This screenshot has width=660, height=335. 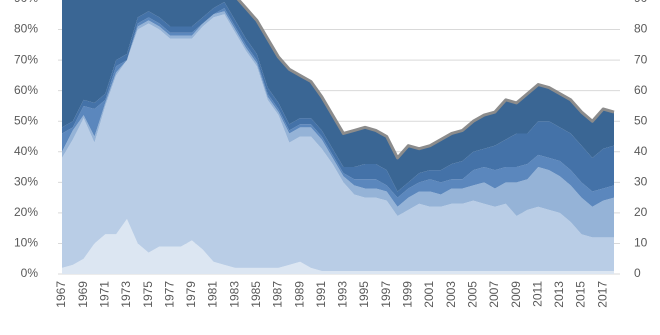 I want to click on y2-tick-label: 30, so click(x=641, y=182).